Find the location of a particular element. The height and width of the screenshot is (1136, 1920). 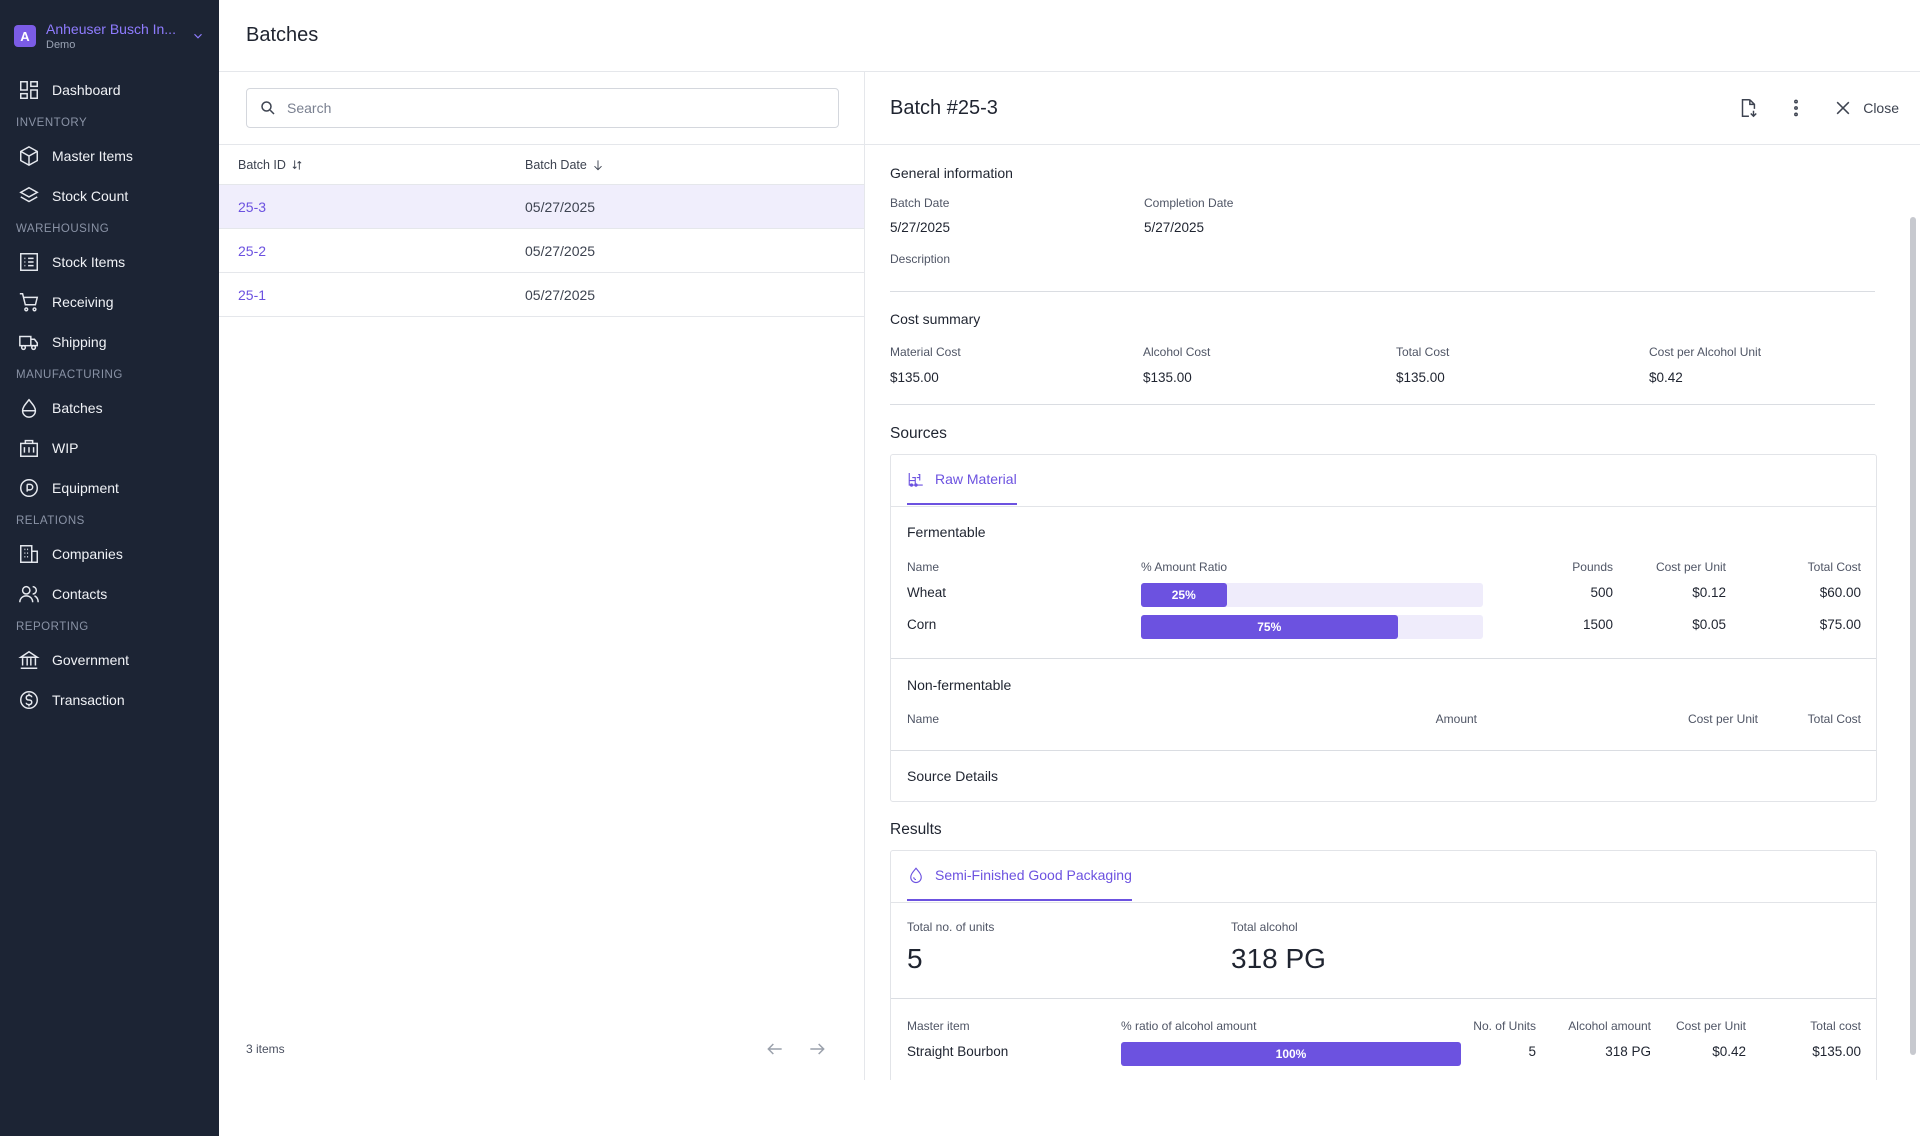

nav-label: Dashboard is located at coordinates (86, 90).